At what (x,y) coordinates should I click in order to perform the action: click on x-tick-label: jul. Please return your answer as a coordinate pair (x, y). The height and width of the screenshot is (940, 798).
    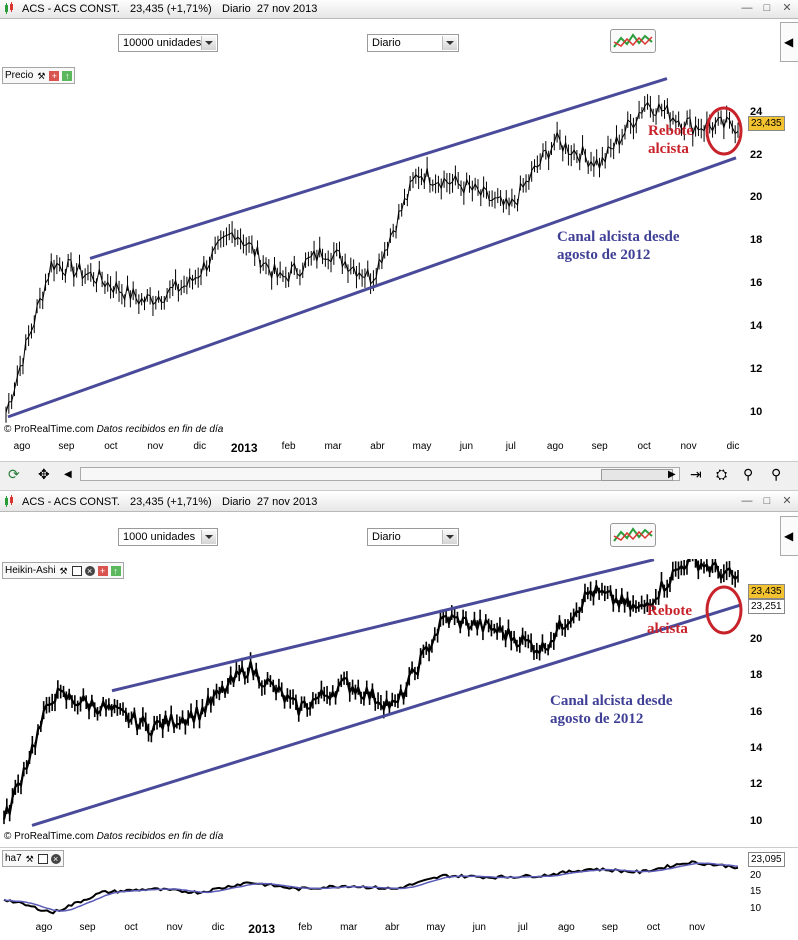
    Looking at the image, I should click on (510, 446).